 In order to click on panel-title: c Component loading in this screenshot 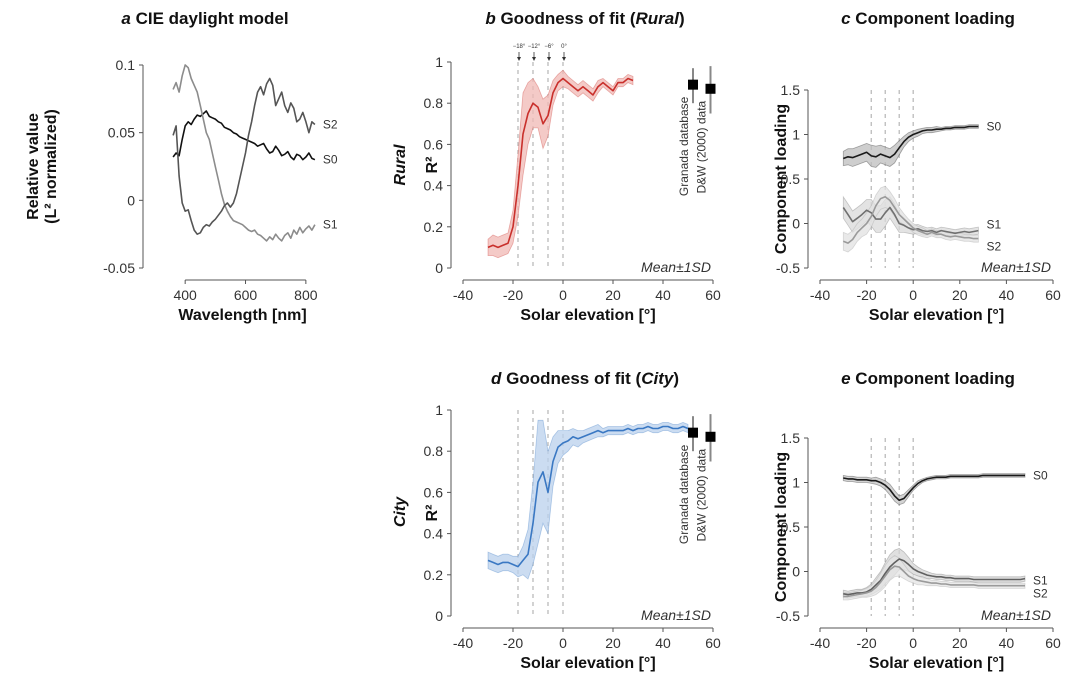, I will do `click(928, 18)`.